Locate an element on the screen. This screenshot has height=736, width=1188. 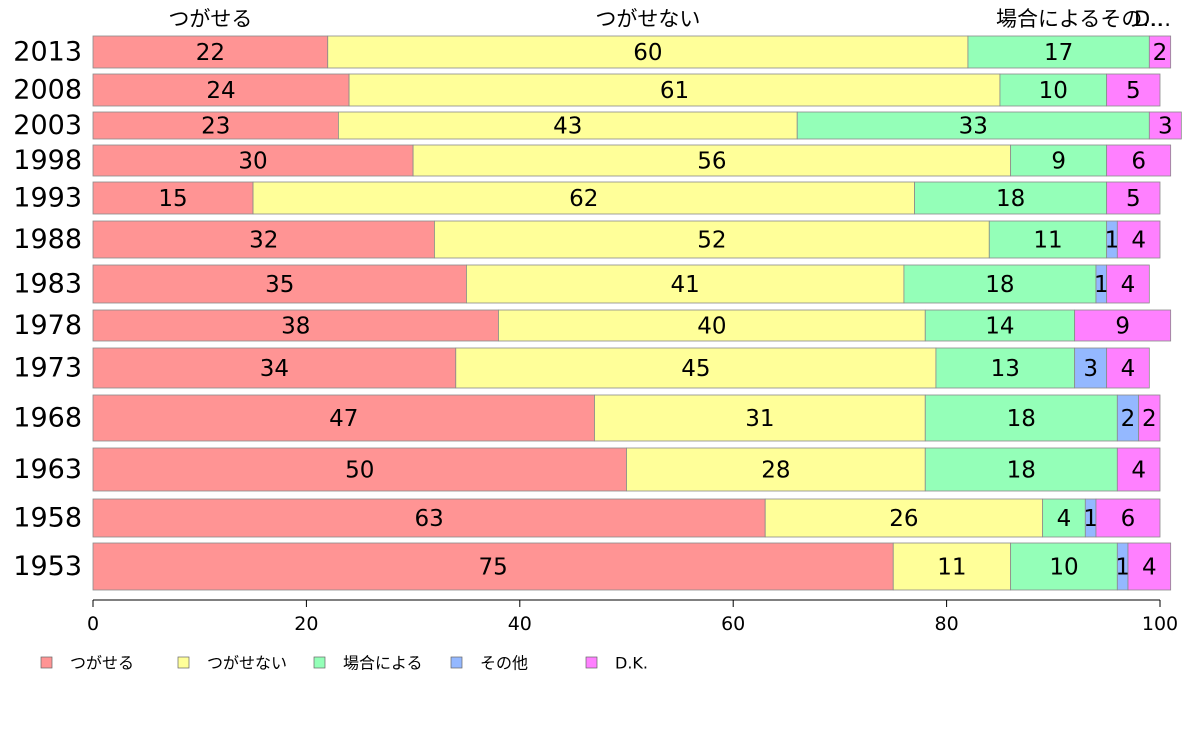
data-label-1988-0: 32 is located at coordinates (263, 241).